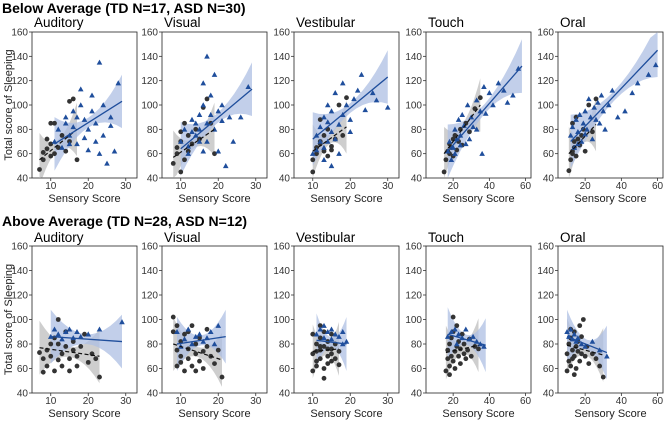 The height and width of the screenshot is (422, 669). I want to click on x-tick-label: 20, so click(454, 401).